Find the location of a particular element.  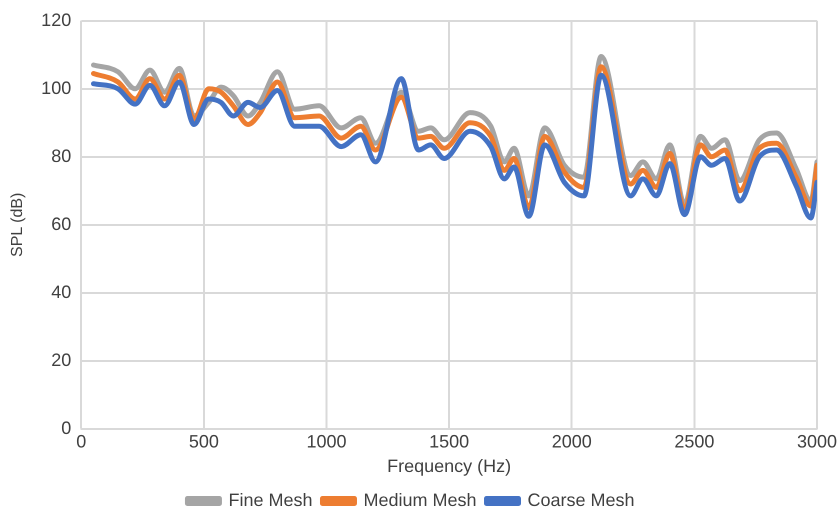

x-tick-label: 3000 is located at coordinates (816, 442).